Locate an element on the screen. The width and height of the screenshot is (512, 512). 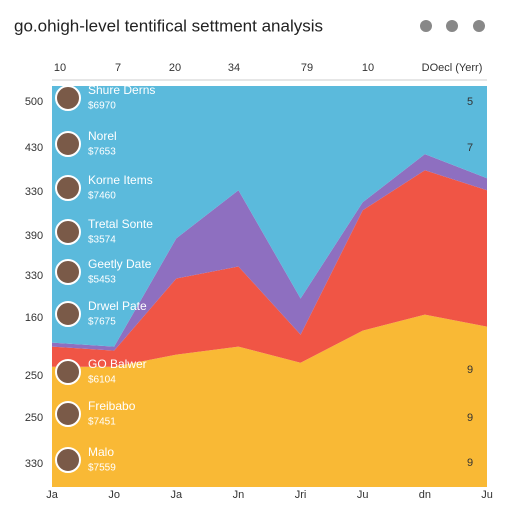
entry-value: $7675 is located at coordinates (102, 322).